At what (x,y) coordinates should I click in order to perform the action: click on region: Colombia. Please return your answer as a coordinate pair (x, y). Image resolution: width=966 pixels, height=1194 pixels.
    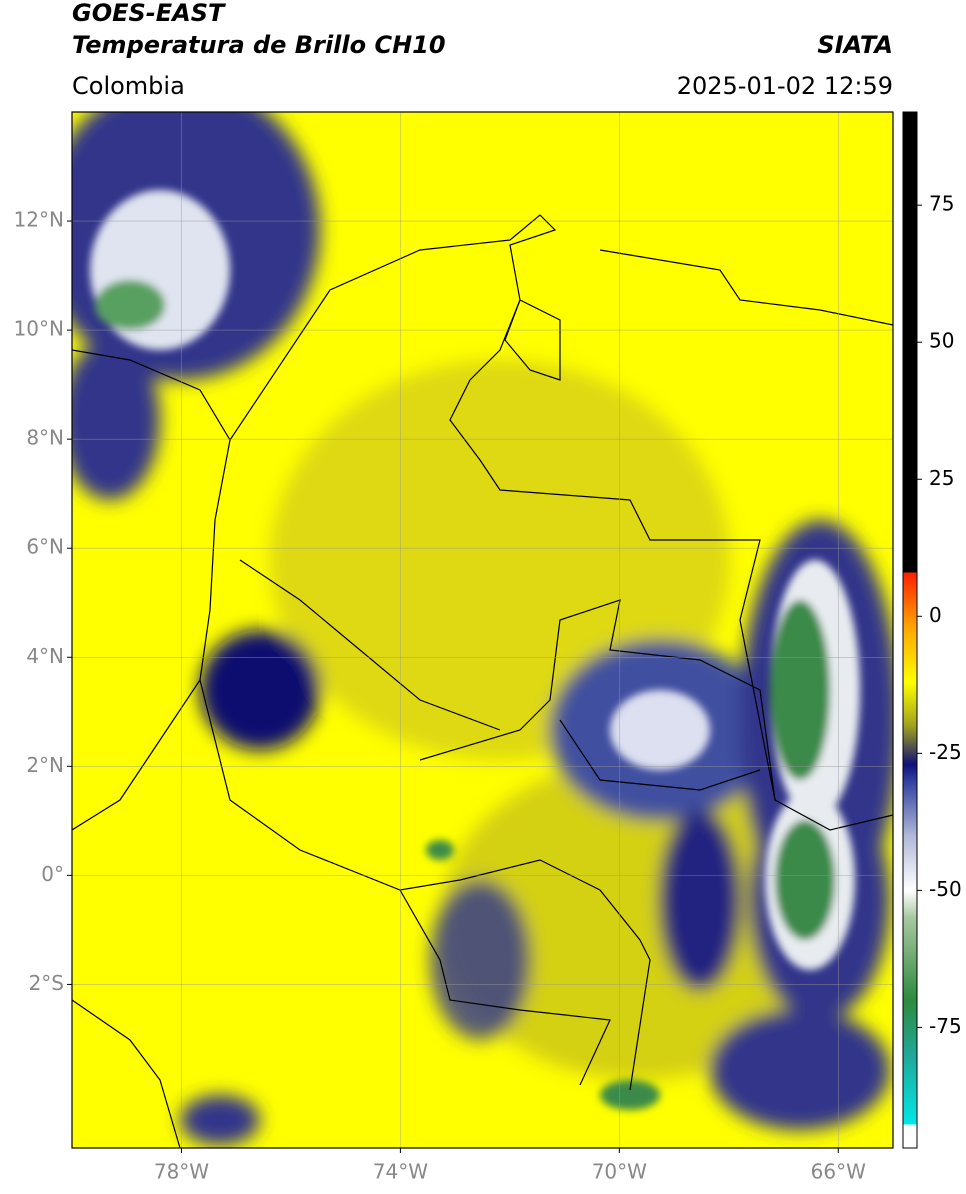
    Looking at the image, I should click on (128, 86).